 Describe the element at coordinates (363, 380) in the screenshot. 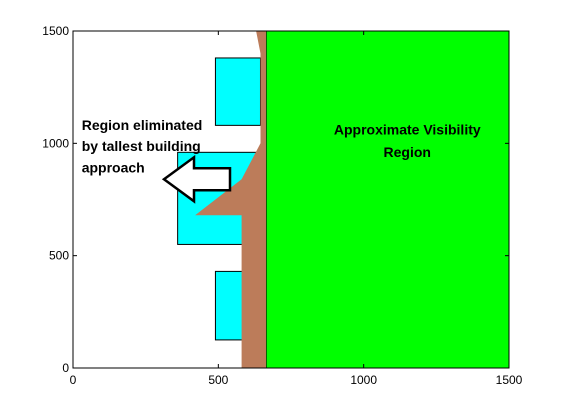

I see `x-tick-label: 1000` at that location.